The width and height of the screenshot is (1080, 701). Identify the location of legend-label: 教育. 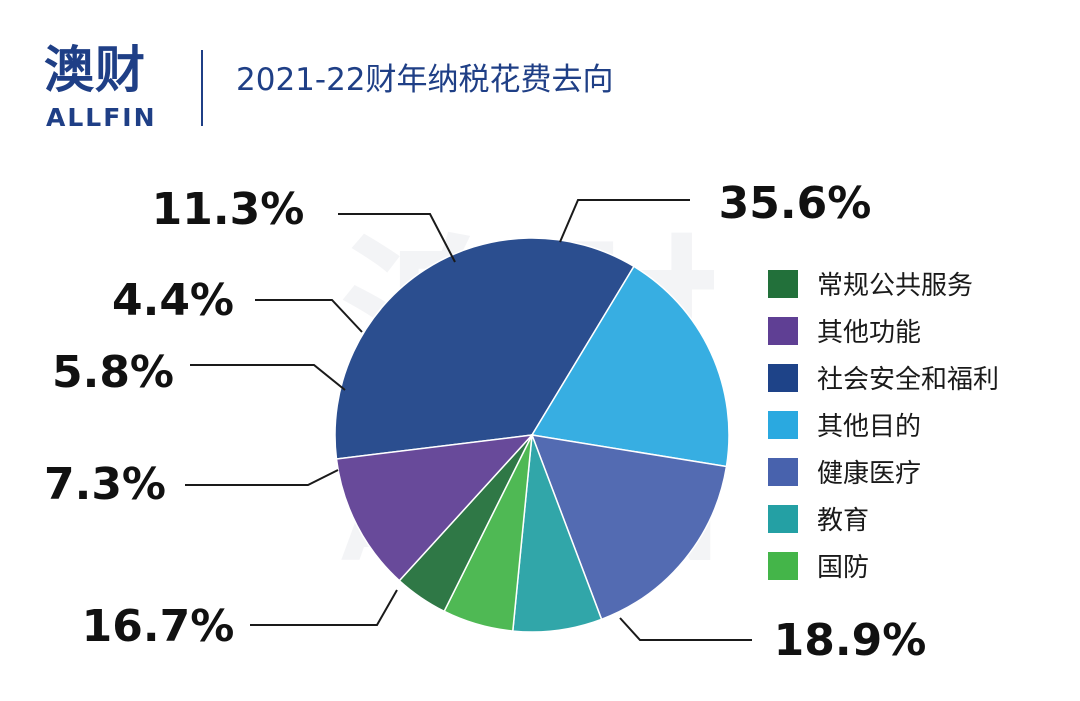
(843, 521).